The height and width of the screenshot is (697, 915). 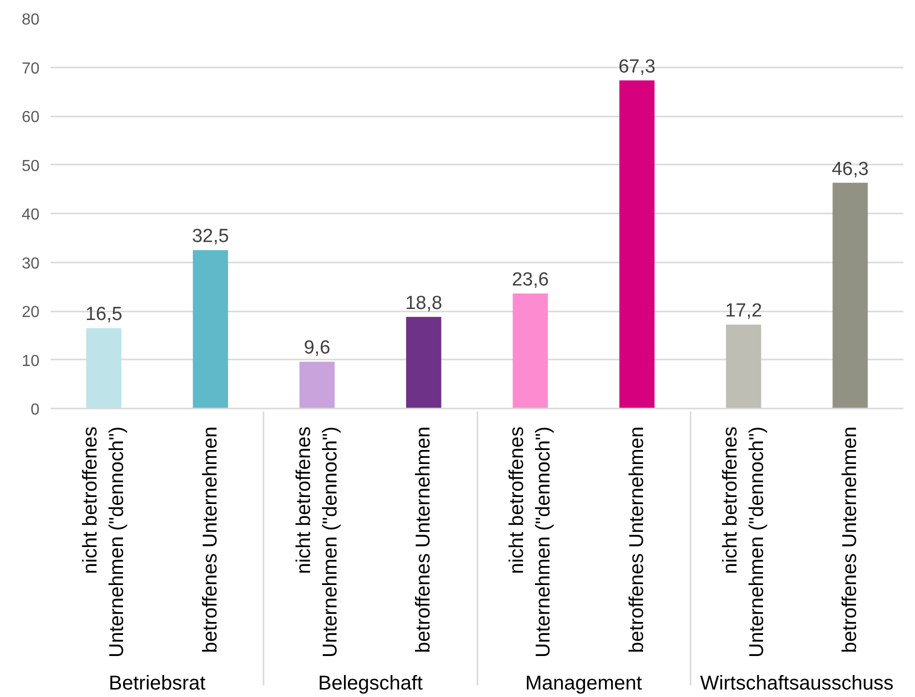 What do you see at coordinates (850, 169) in the screenshot?
I see `data-label: 46,3` at bounding box center [850, 169].